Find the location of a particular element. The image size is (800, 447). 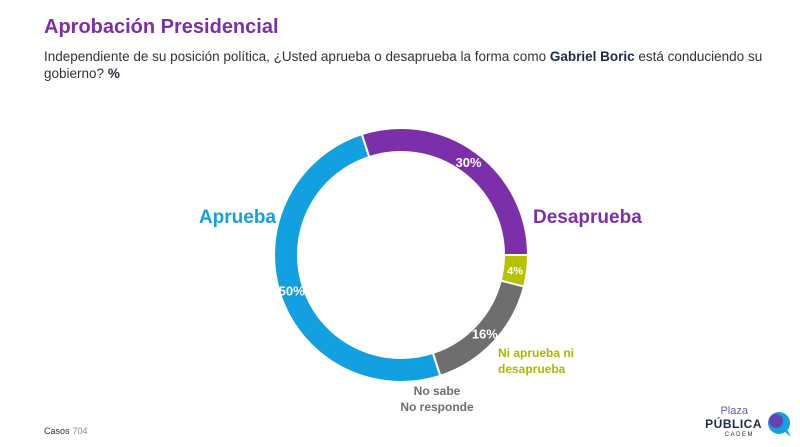

data-label: 4% is located at coordinates (515, 271).